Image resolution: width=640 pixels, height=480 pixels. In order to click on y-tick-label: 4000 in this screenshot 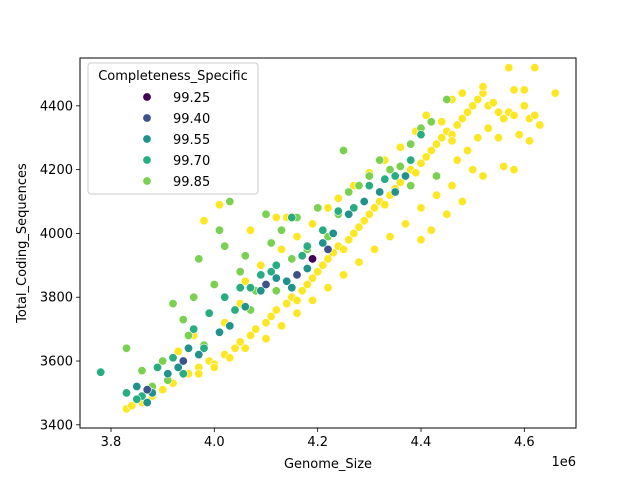, I will do `click(56, 234)`.